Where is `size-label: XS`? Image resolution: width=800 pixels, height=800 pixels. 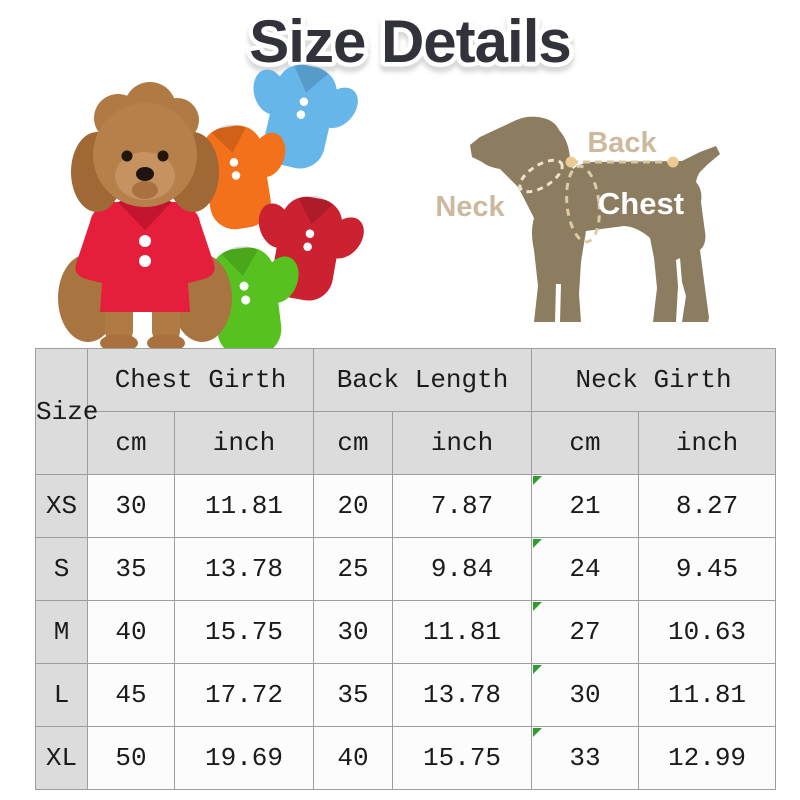
size-label: XS is located at coordinates (61, 506).